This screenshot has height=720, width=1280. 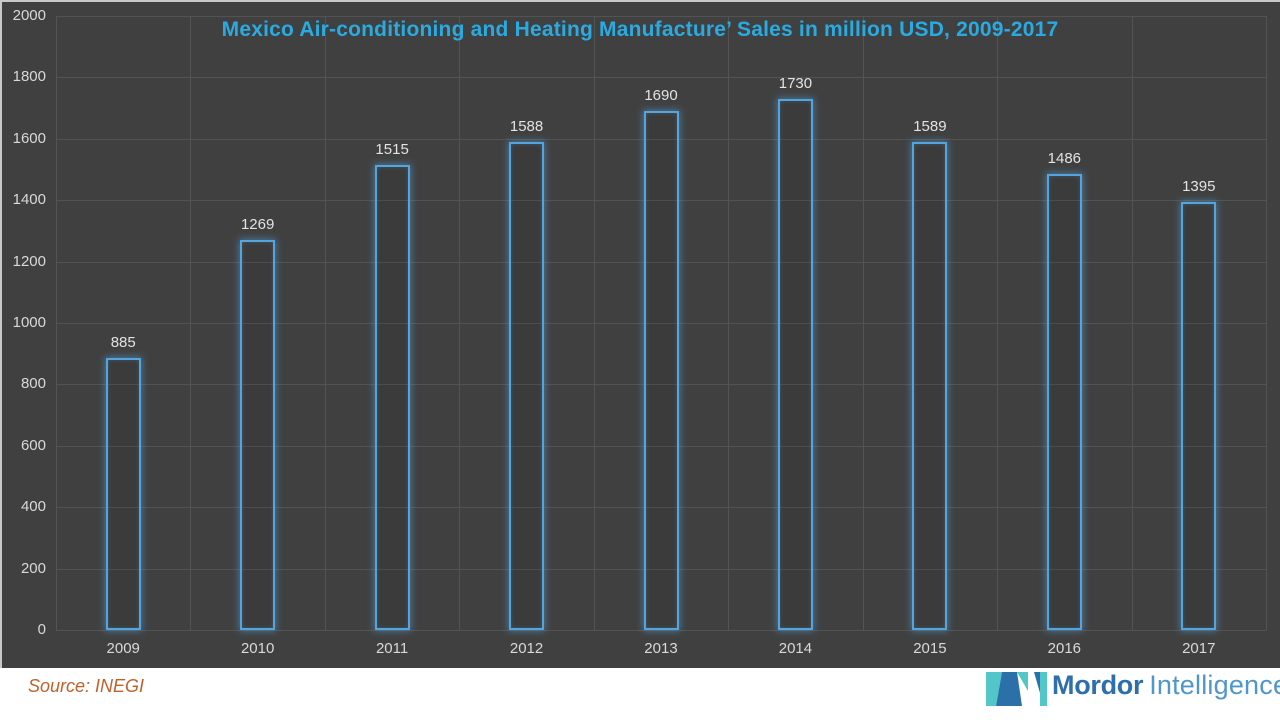 What do you see at coordinates (661, 648) in the screenshot?
I see `x-axis-tick-label: 2013` at bounding box center [661, 648].